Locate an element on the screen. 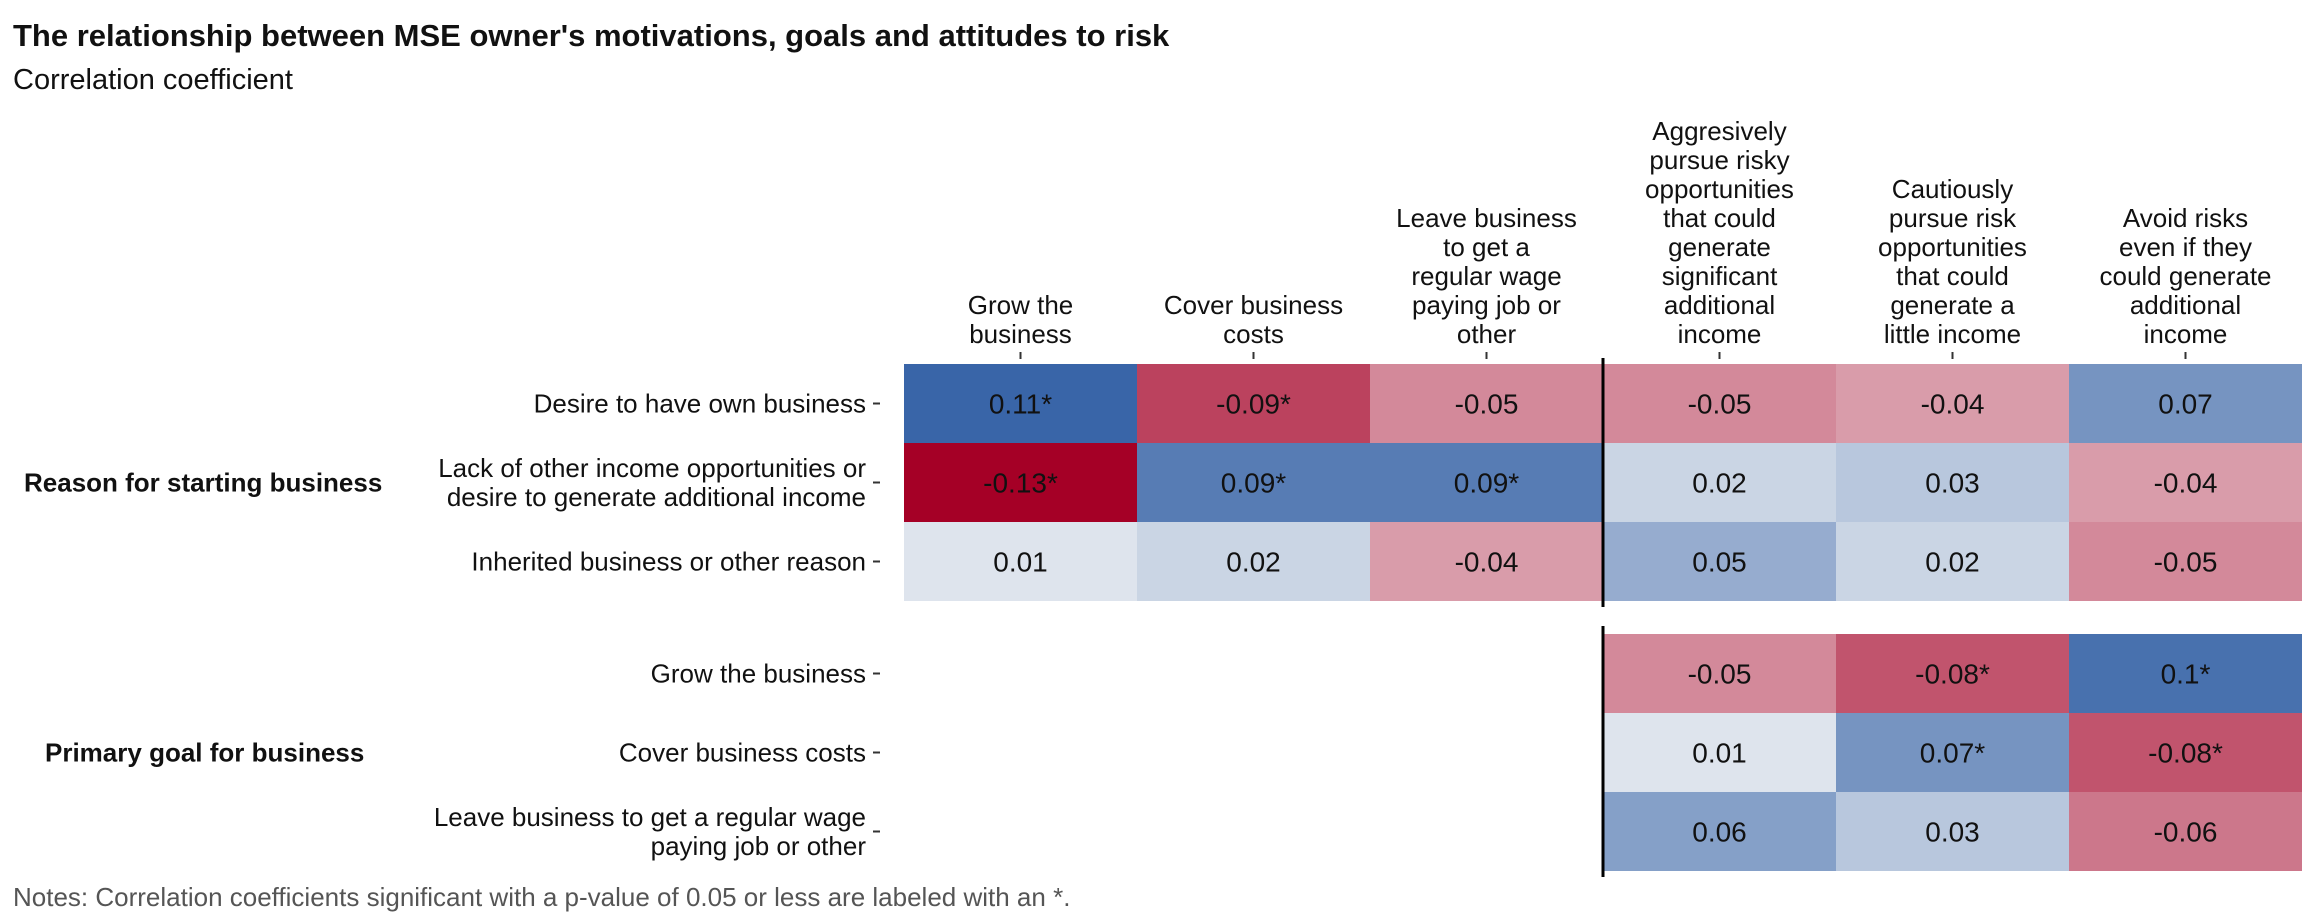  column-label: Grow the business is located at coordinates (1021, 319).